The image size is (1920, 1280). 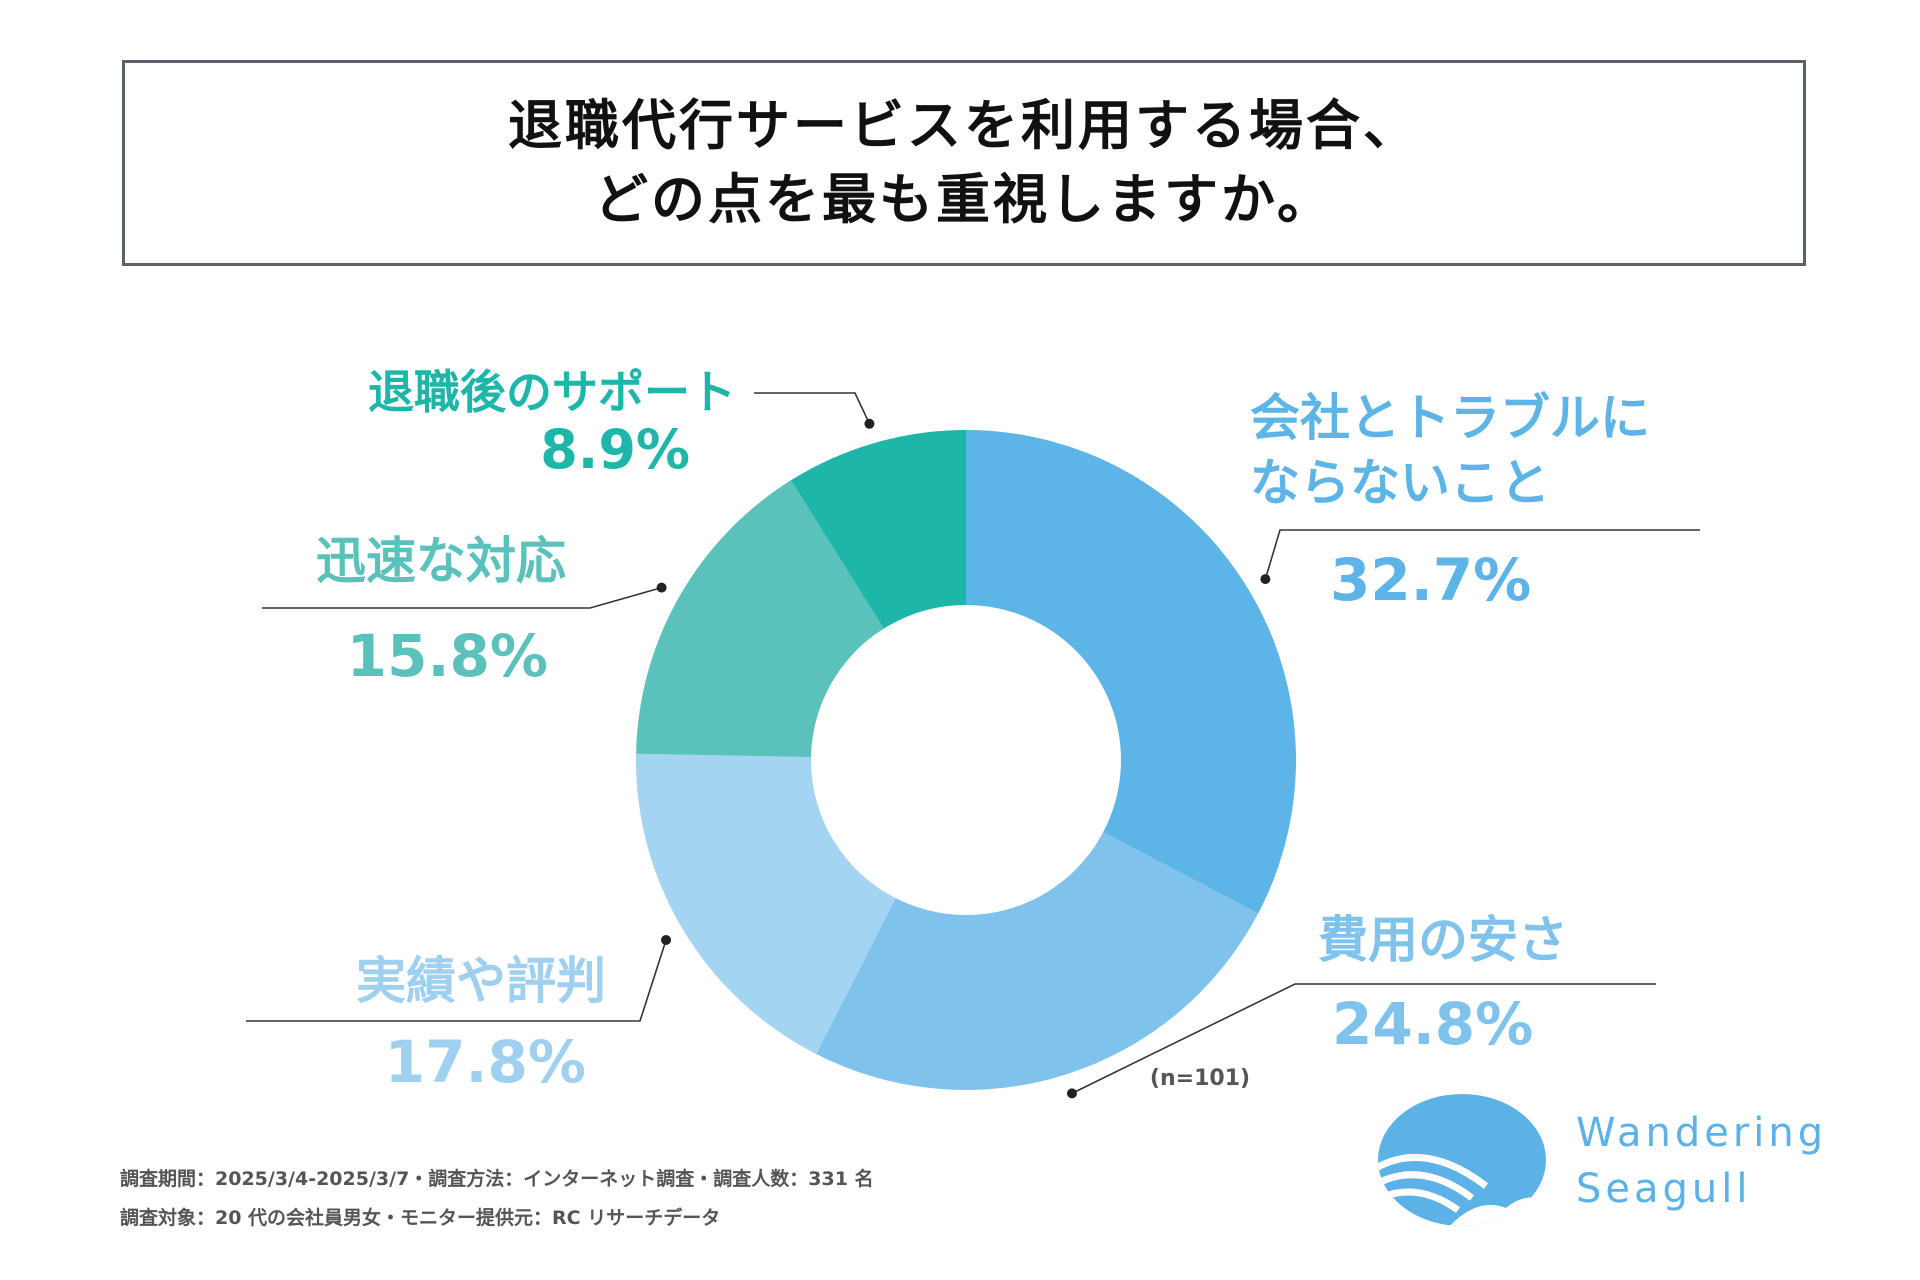 What do you see at coordinates (1462, 1160) in the screenshot?
I see `seagull-logo-icon` at bounding box center [1462, 1160].